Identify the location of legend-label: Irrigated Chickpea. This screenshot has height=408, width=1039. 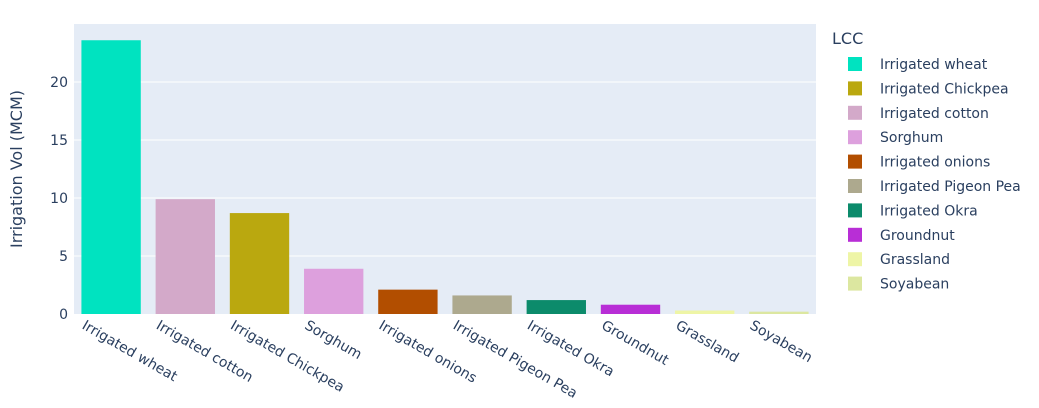
(944, 89).